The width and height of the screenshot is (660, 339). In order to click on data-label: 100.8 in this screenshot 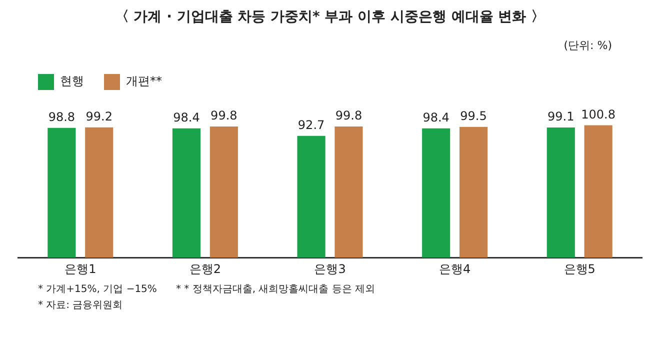, I will do `click(598, 114)`.